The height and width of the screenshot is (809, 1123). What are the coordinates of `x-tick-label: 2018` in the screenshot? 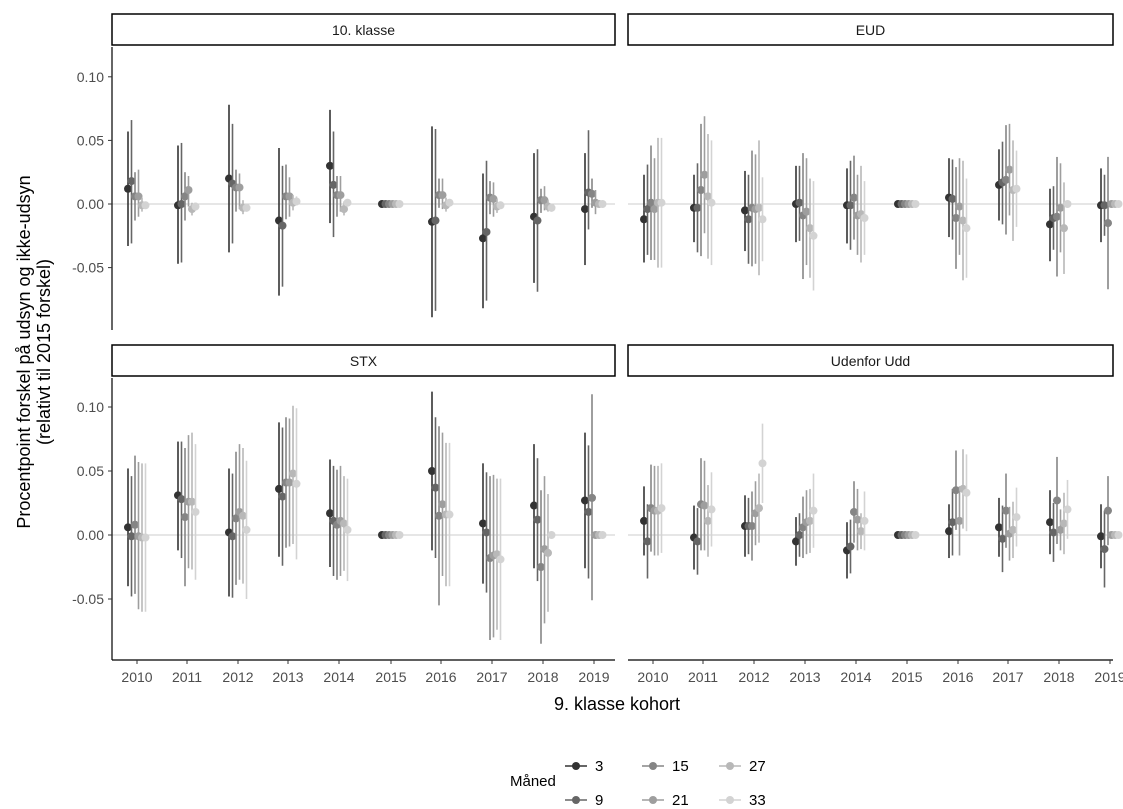 It's located at (1058, 677).